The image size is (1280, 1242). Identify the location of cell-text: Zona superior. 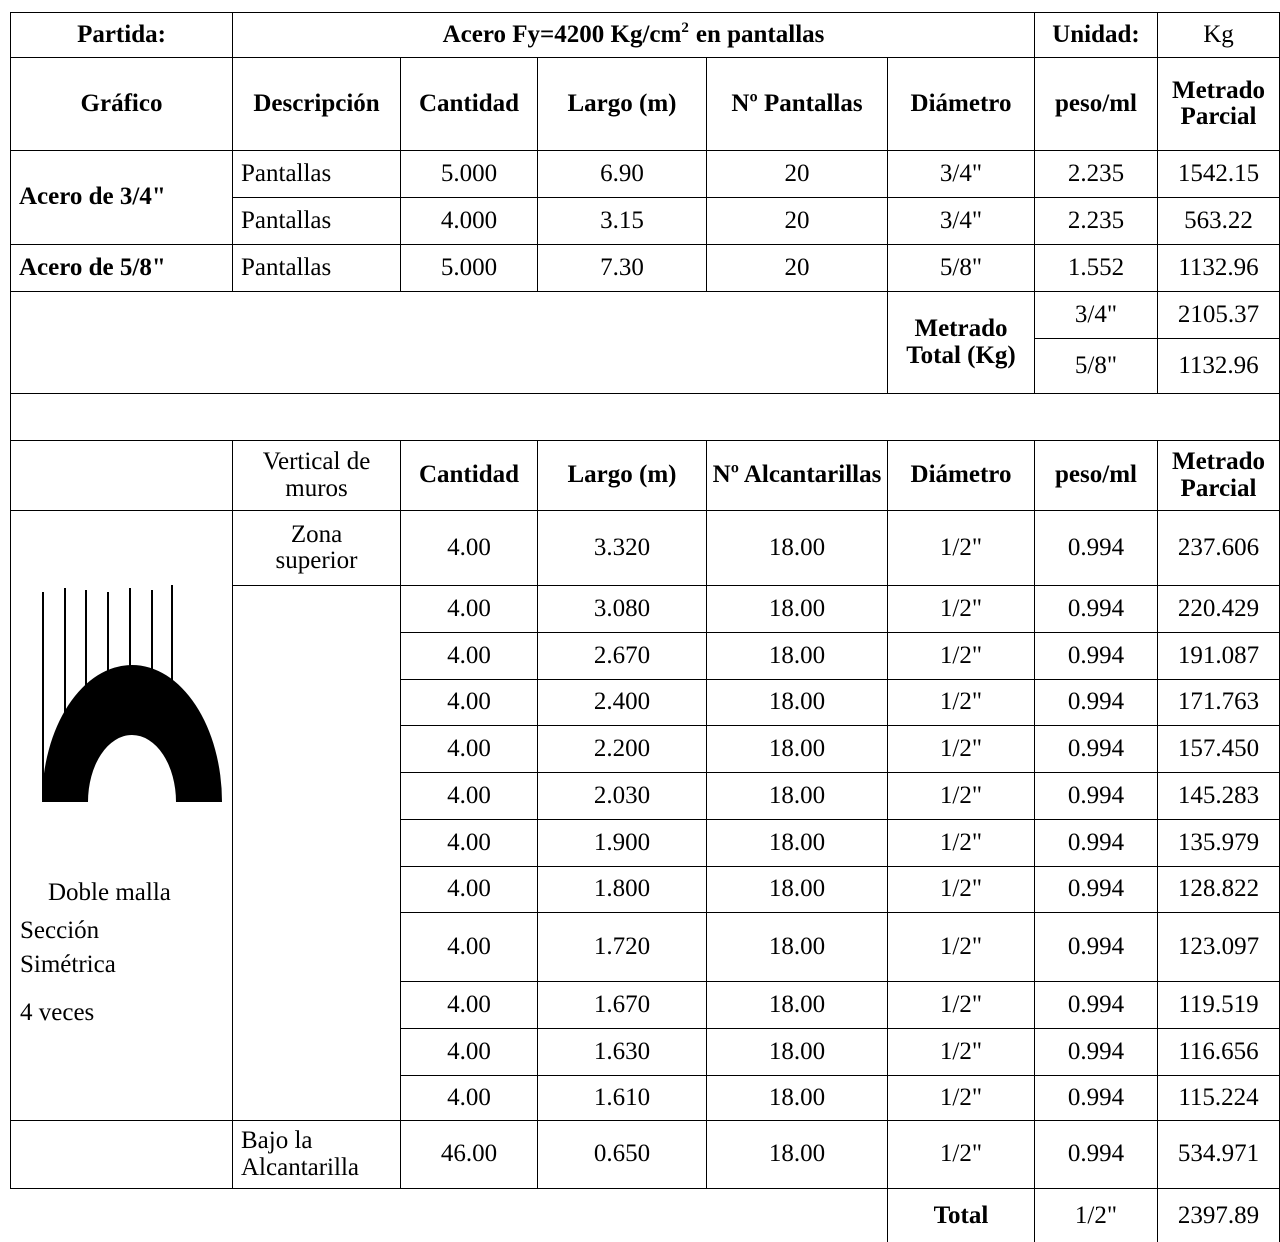
(316, 547).